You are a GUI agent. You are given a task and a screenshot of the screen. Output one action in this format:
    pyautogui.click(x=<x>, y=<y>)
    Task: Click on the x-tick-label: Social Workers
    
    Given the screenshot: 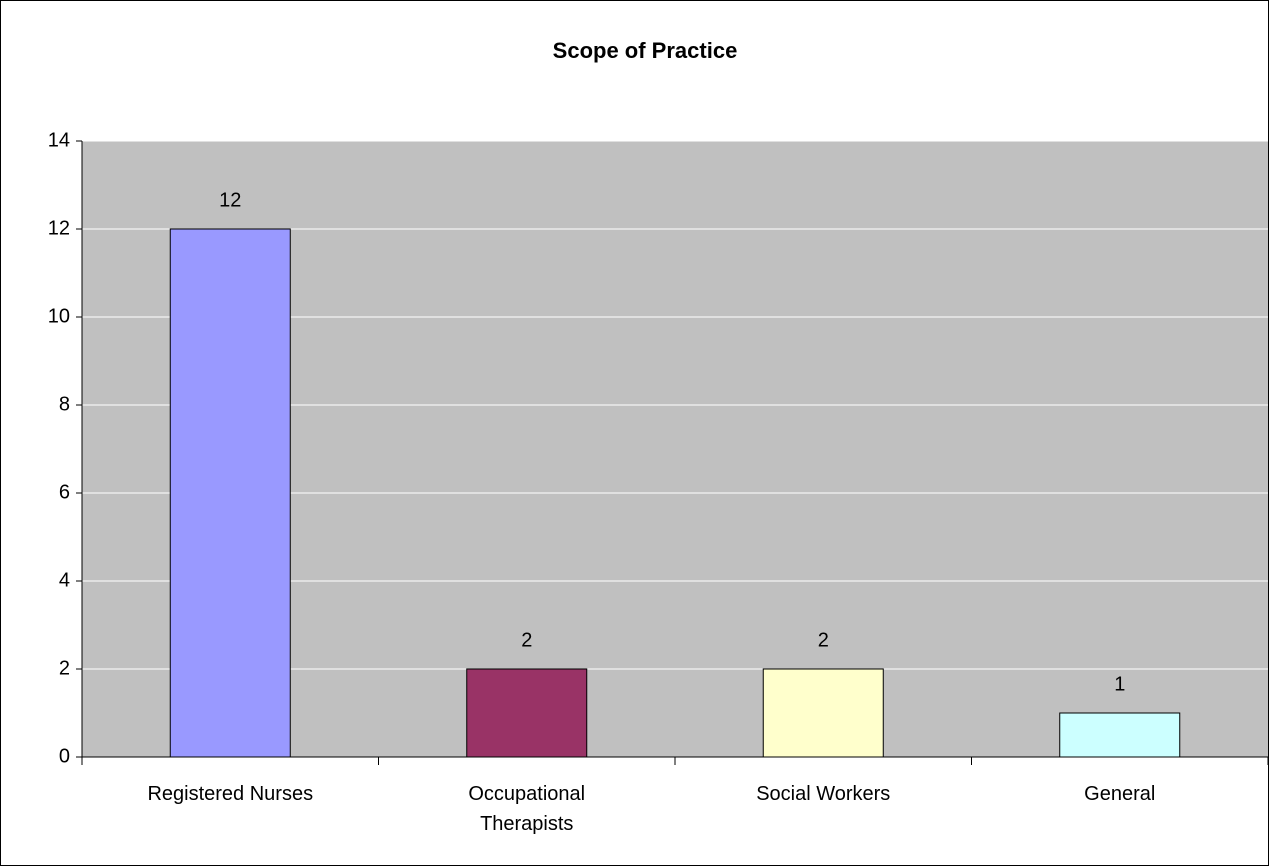 What is the action you would take?
    pyautogui.click(x=823, y=794)
    